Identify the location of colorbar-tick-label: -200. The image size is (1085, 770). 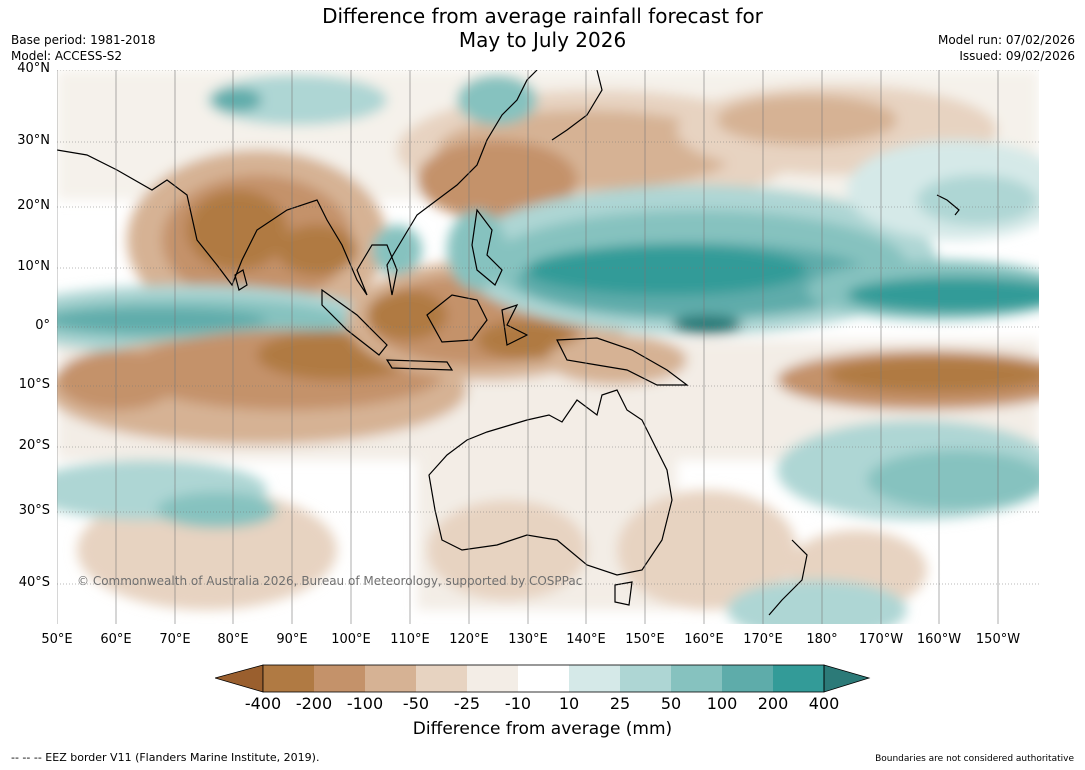
(314, 703).